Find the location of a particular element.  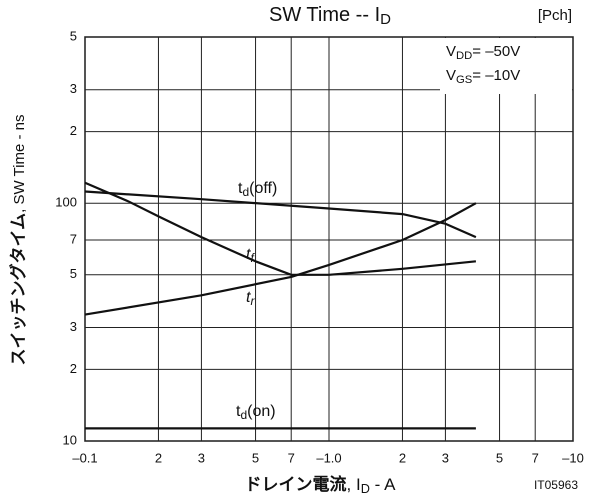

x-axis-label-part: D is located at coordinates (365, 488).